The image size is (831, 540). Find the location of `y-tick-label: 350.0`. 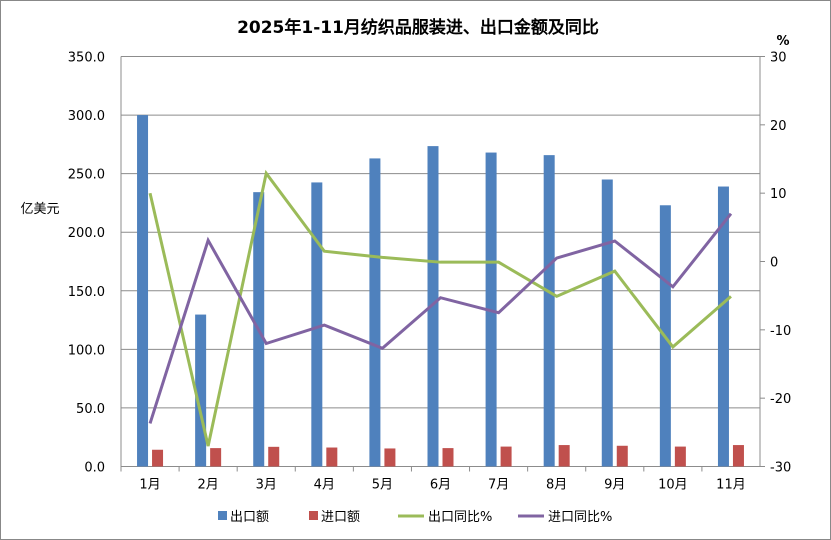

y-tick-label: 350.0 is located at coordinates (86, 58).